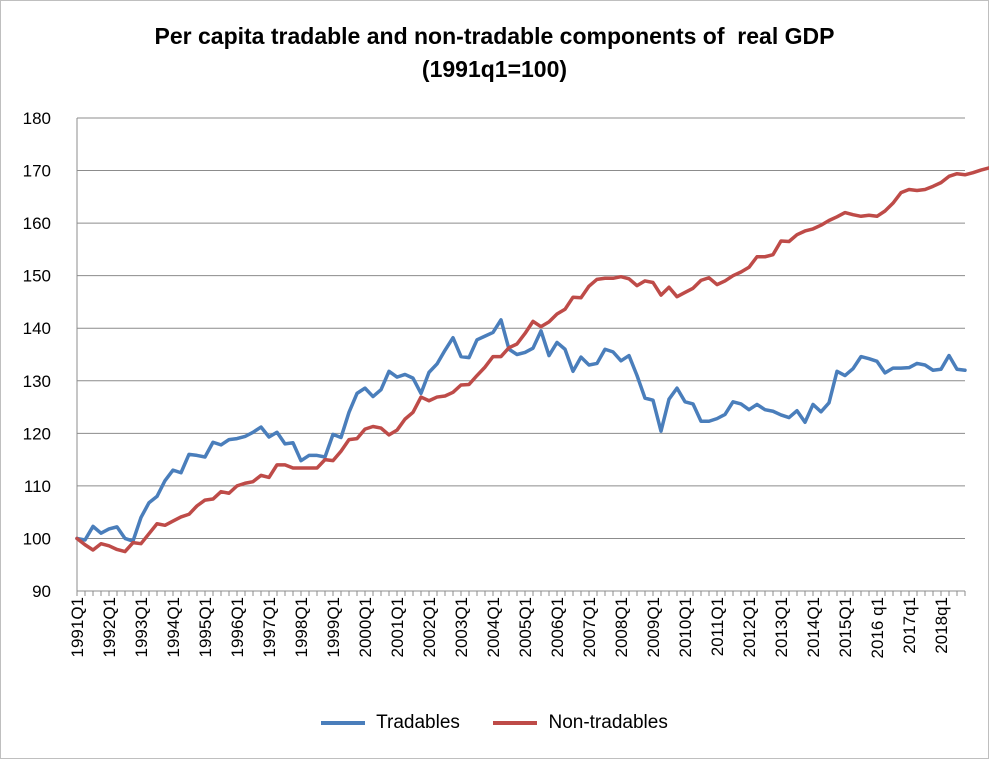 Image resolution: width=989 pixels, height=759 pixels. Describe the element at coordinates (343, 722) in the screenshot. I see `legend-swatch-tradables` at that location.